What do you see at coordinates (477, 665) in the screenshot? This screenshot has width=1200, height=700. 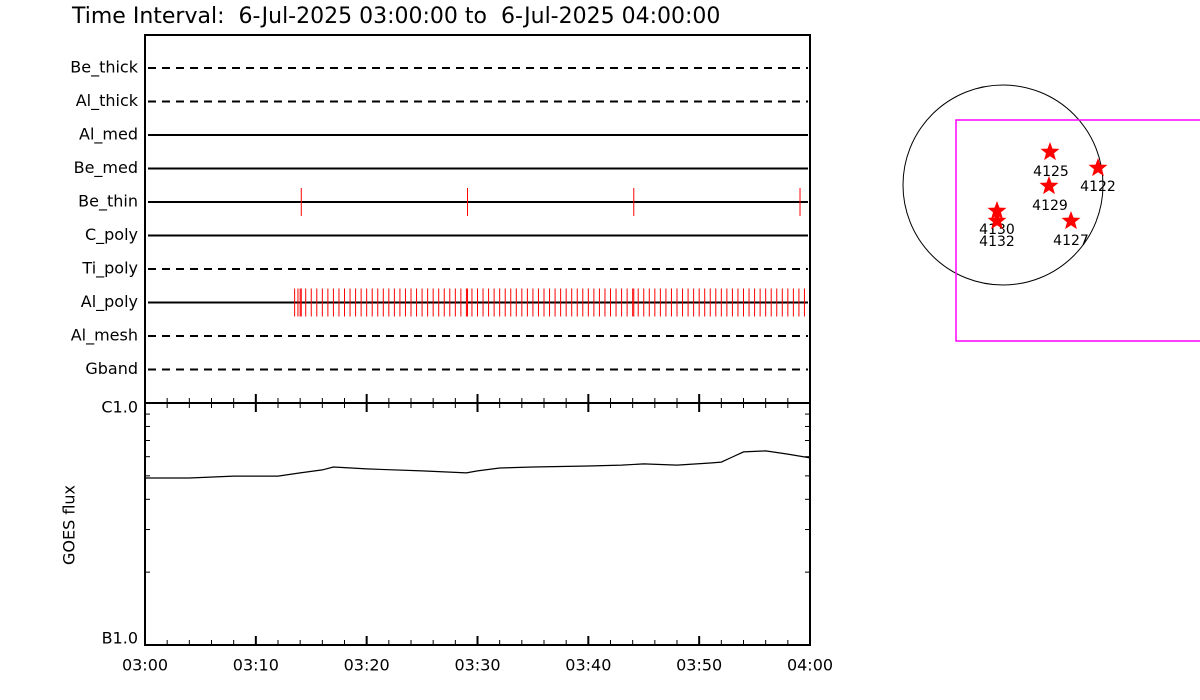 I see `x-tick-label: 03:30` at bounding box center [477, 665].